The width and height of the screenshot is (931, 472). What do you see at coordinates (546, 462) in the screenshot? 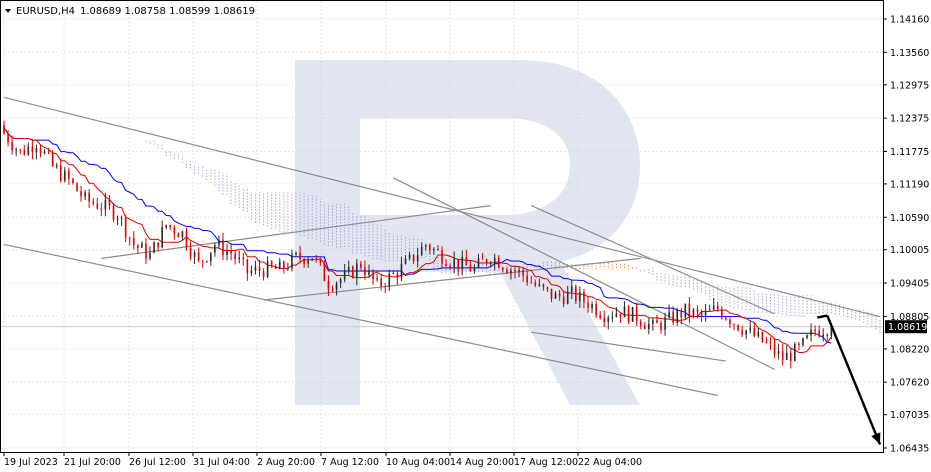
I see `x-tick-label: 17 Aug 12:00` at bounding box center [546, 462].